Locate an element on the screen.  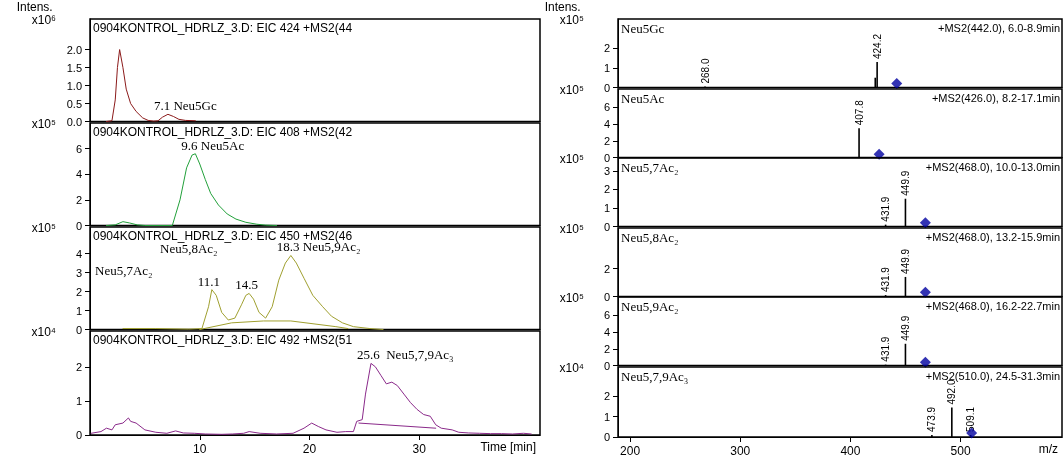
x-tick-label: 10 is located at coordinates (200, 449).